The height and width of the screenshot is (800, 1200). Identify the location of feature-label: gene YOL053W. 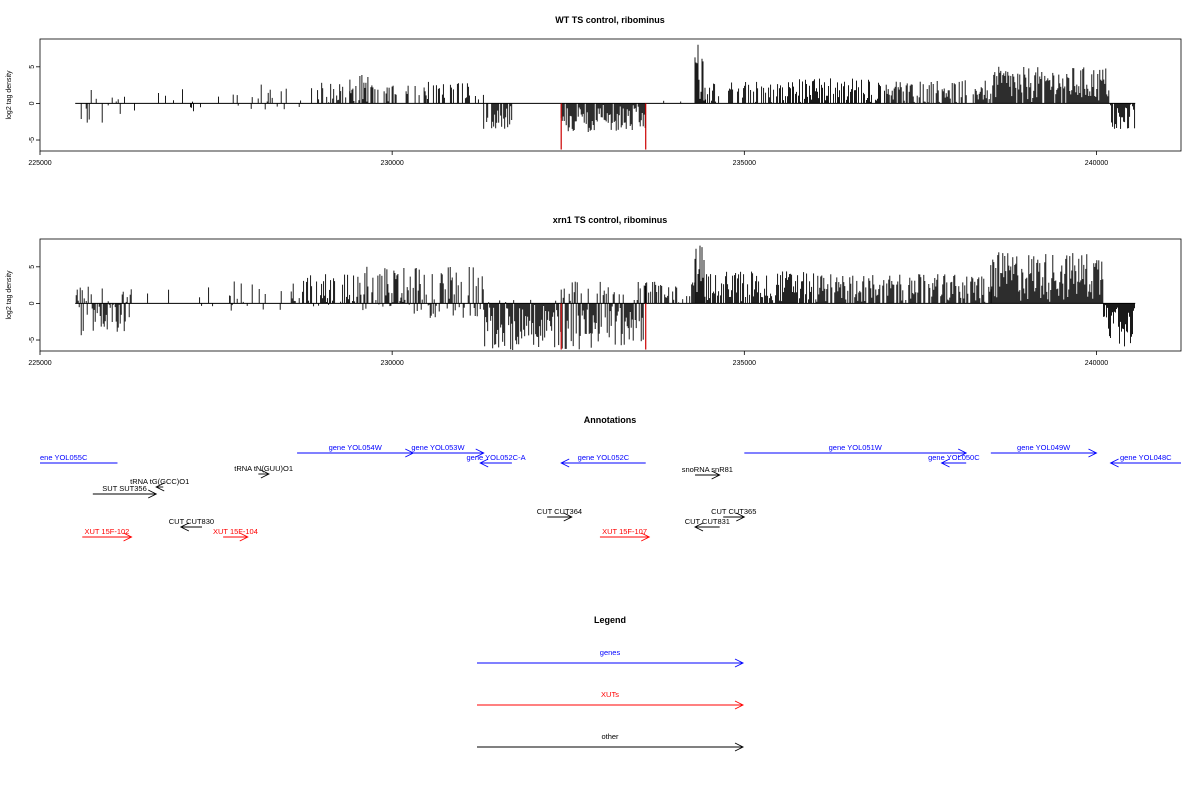
(438, 447).